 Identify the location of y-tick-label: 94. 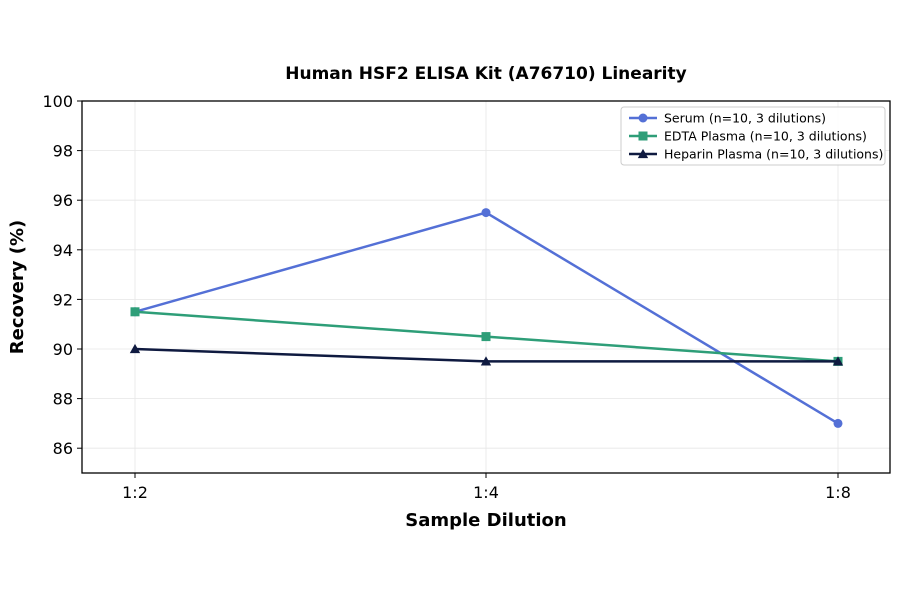
(63, 250).